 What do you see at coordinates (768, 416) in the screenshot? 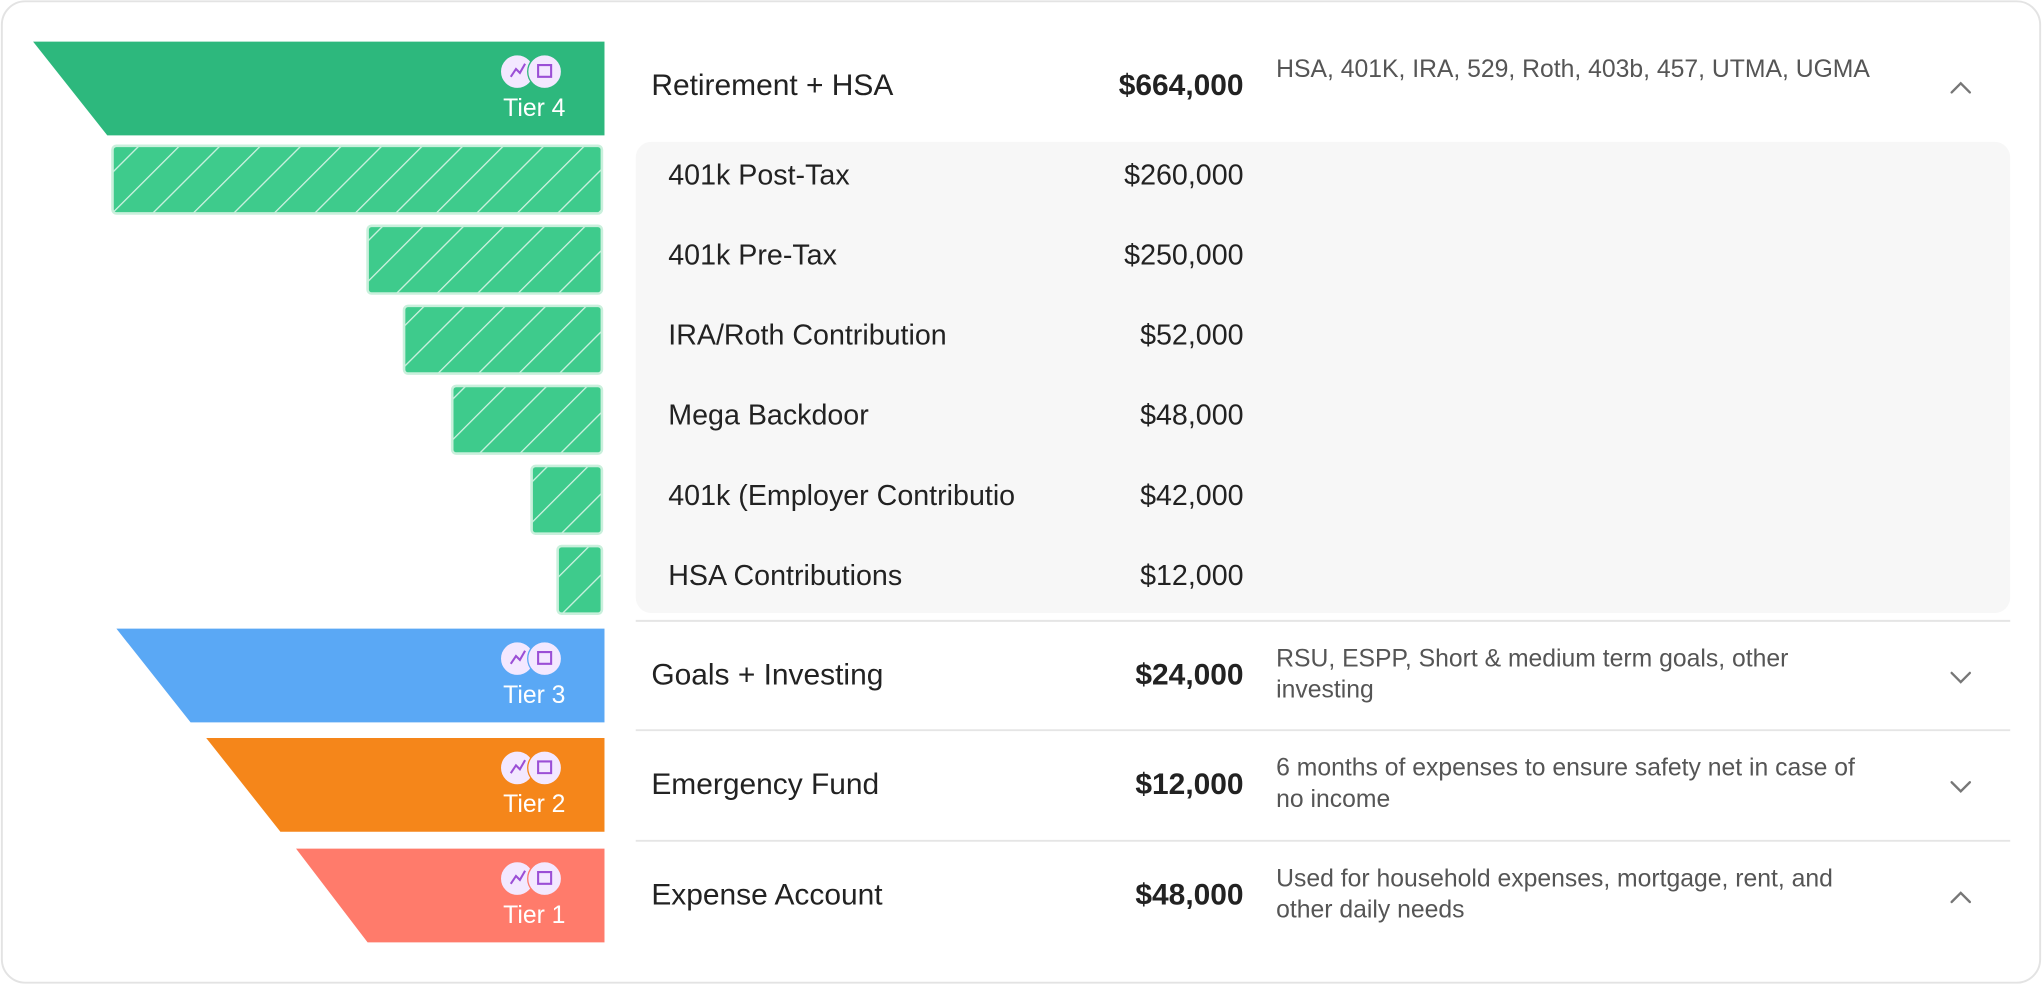
I see `item-name: Mega Backdoor` at bounding box center [768, 416].